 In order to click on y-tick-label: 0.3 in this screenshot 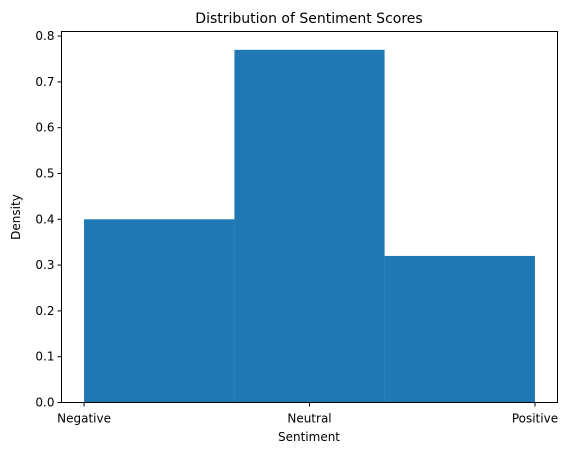, I will do `click(44, 265)`.